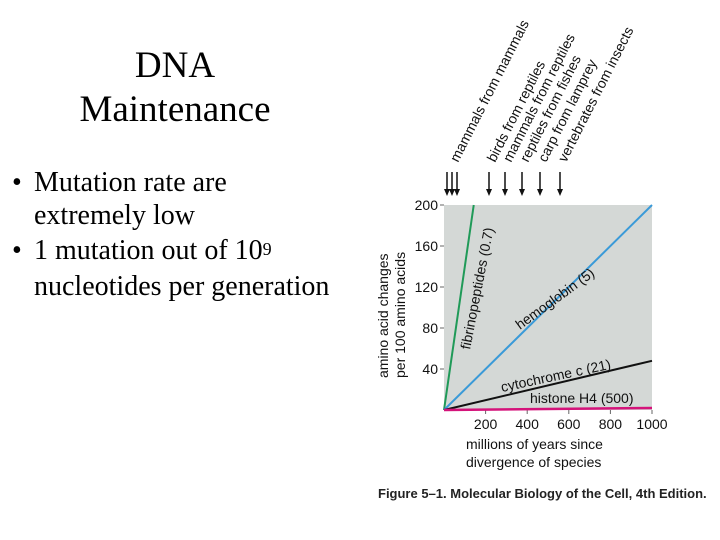 Image resolution: width=720 pixels, height=540 pixels. I want to click on x-axis-label-line1: millions of years since, so click(534, 444).